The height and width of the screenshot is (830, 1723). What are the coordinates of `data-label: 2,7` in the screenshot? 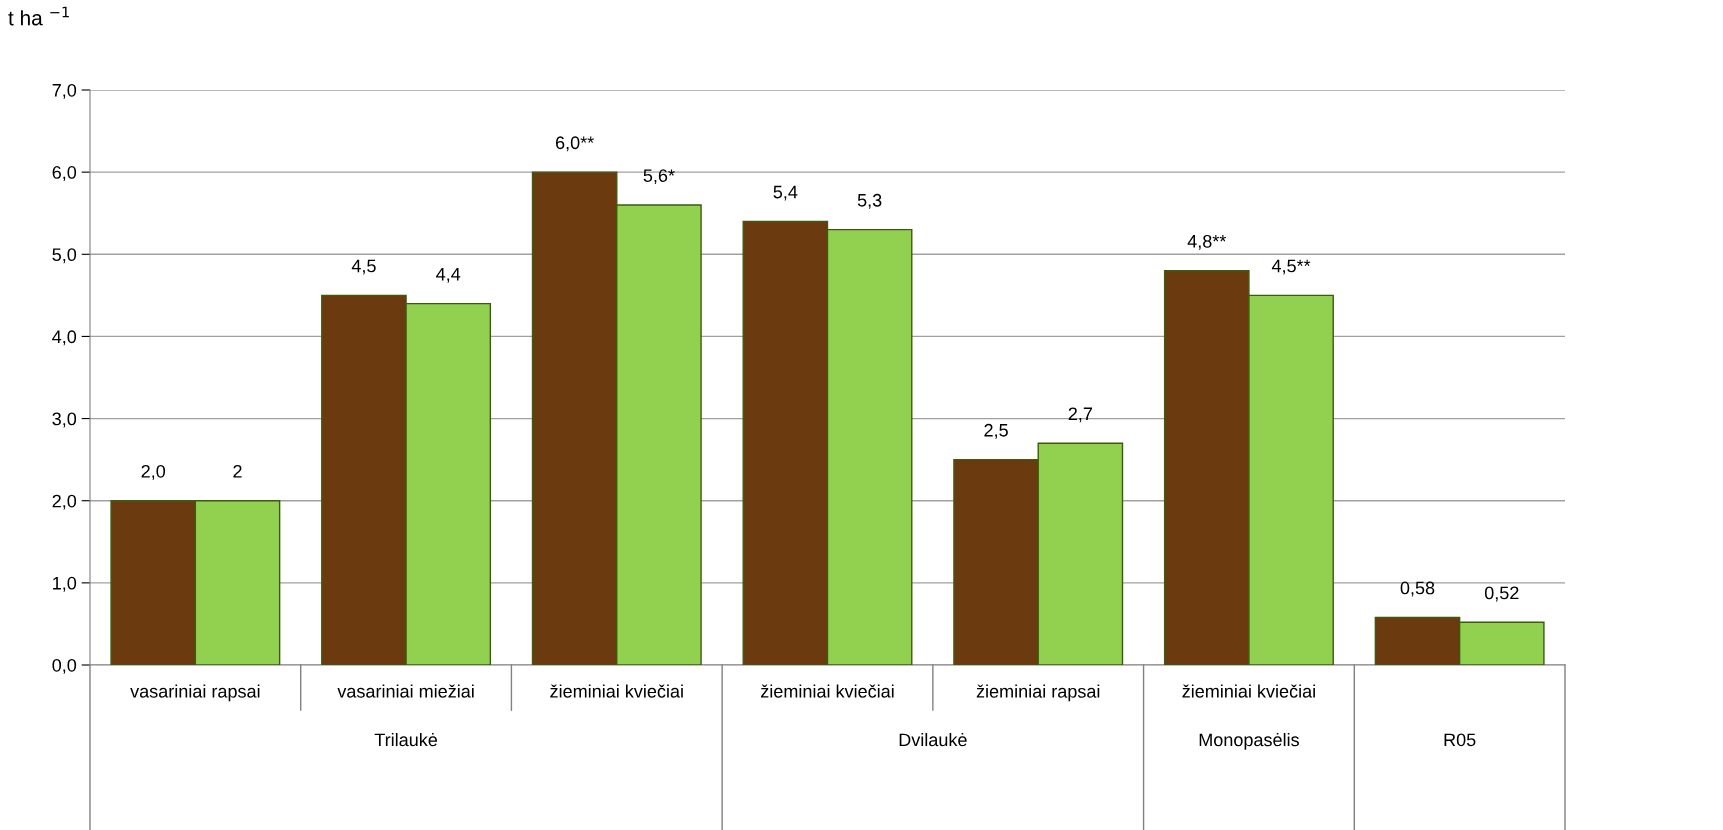 It's located at (1080, 415).